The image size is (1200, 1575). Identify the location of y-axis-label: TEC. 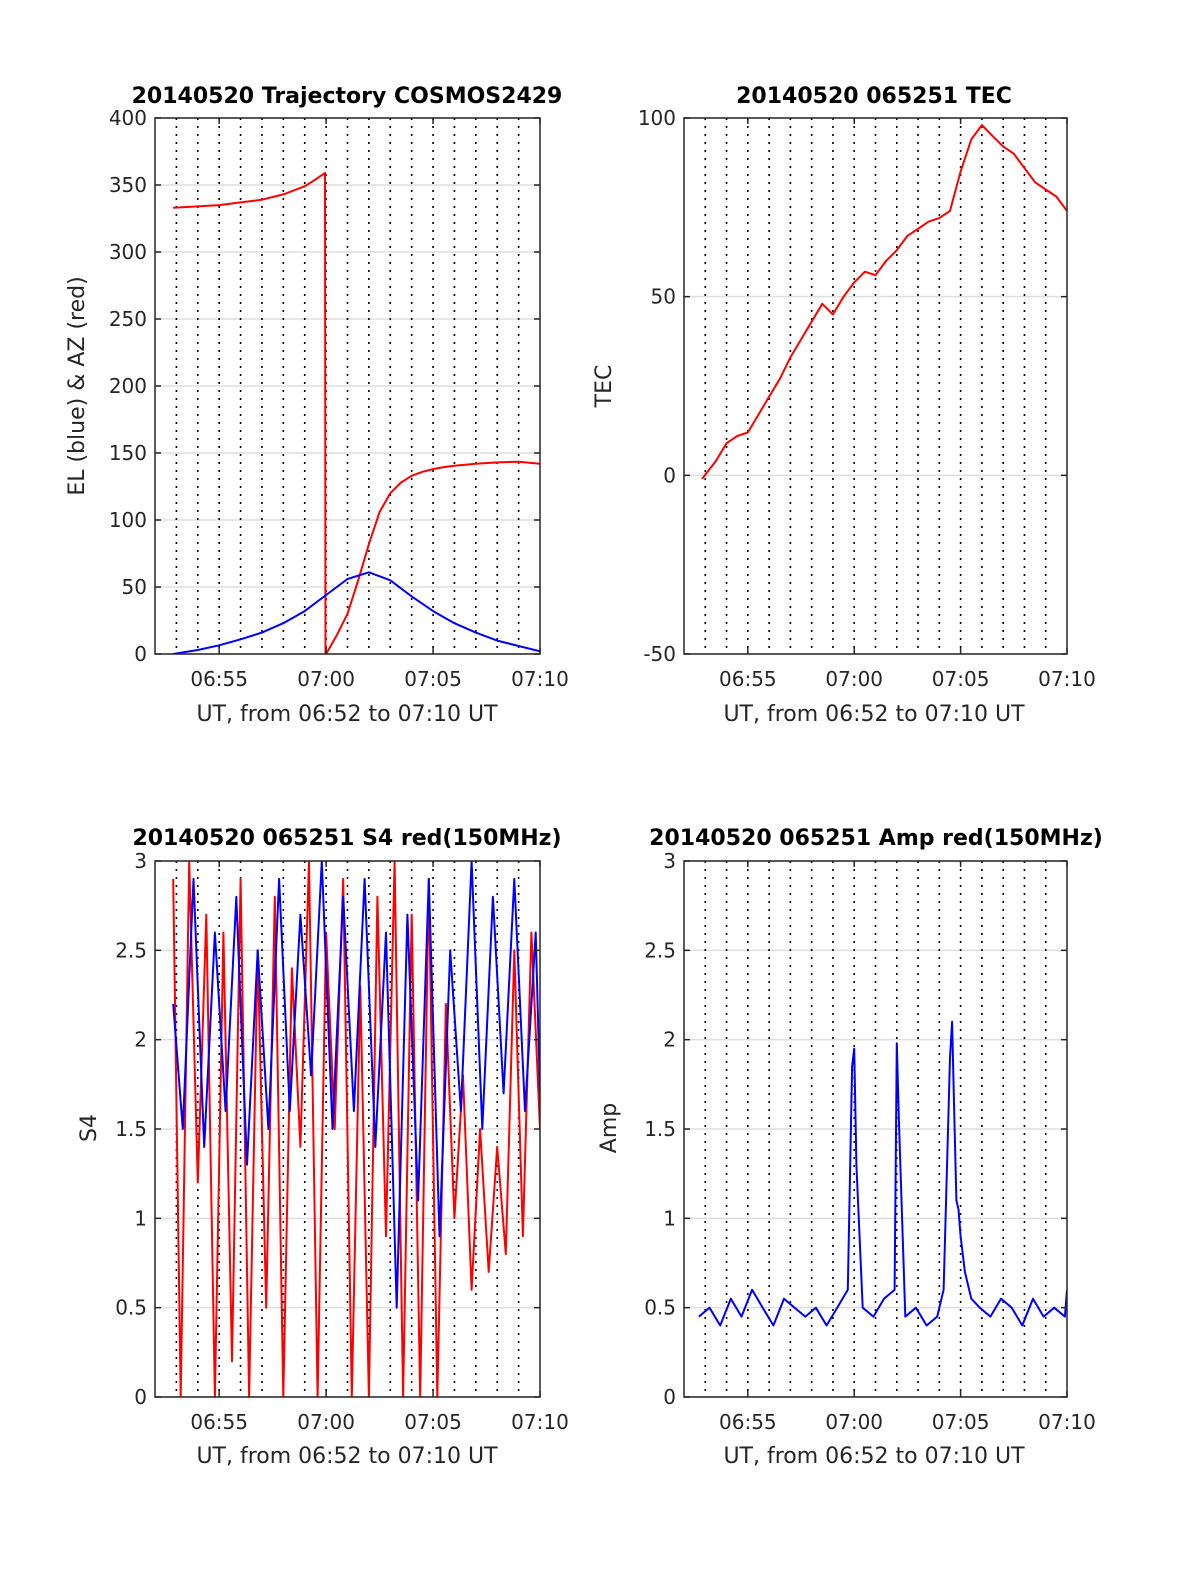
(604, 387).